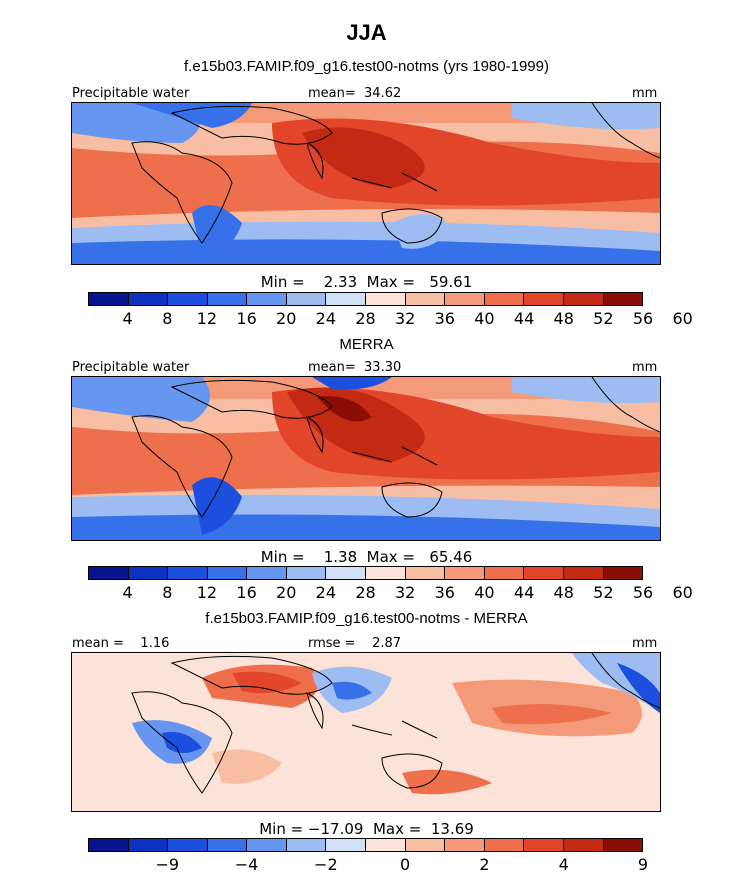 The image size is (733, 877). What do you see at coordinates (682, 592) in the screenshot?
I see `colorbar-tick-label: 60` at bounding box center [682, 592].